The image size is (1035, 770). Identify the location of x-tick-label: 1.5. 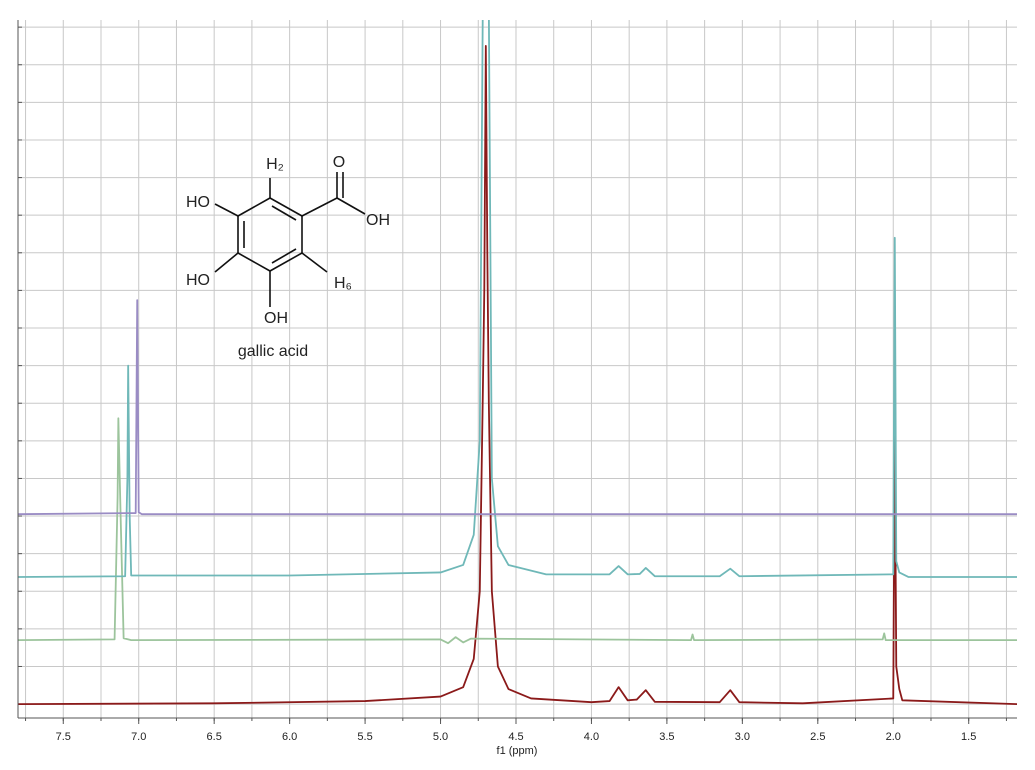
(968, 737).